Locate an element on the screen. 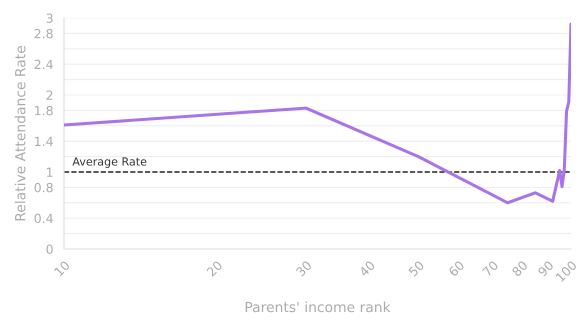  y-tick-label: 2.4 is located at coordinates (43, 64).